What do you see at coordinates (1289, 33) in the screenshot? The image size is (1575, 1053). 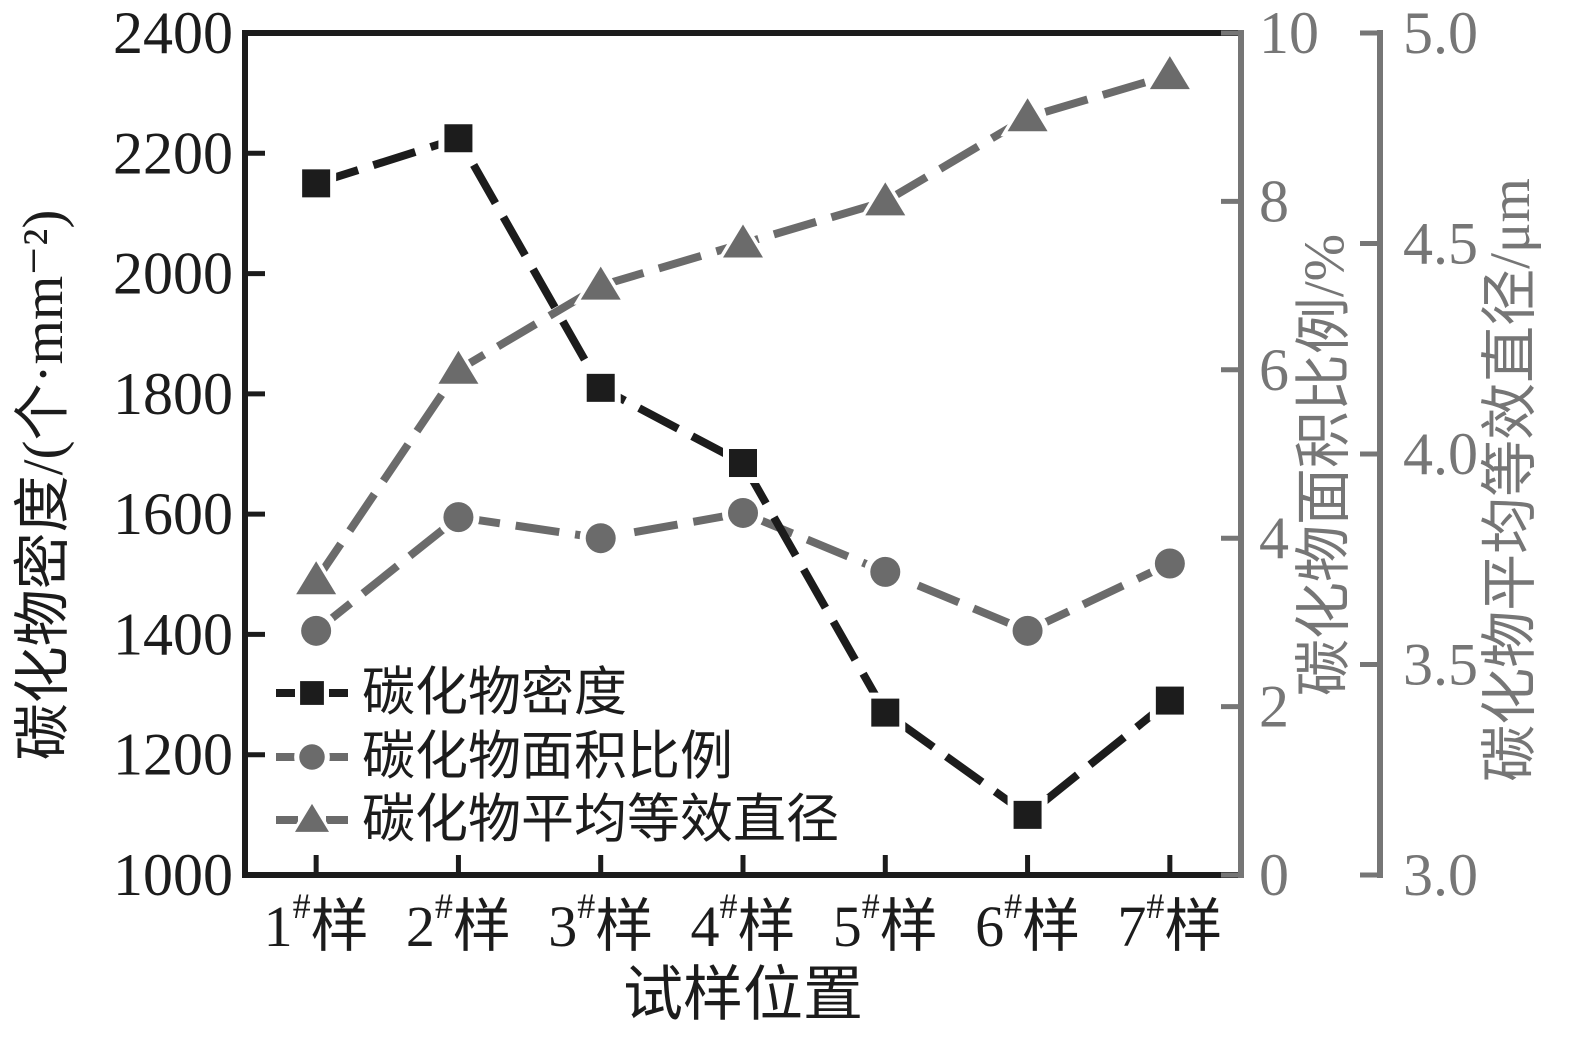 I see `right-area-axis-tick-label: 10` at bounding box center [1289, 33].